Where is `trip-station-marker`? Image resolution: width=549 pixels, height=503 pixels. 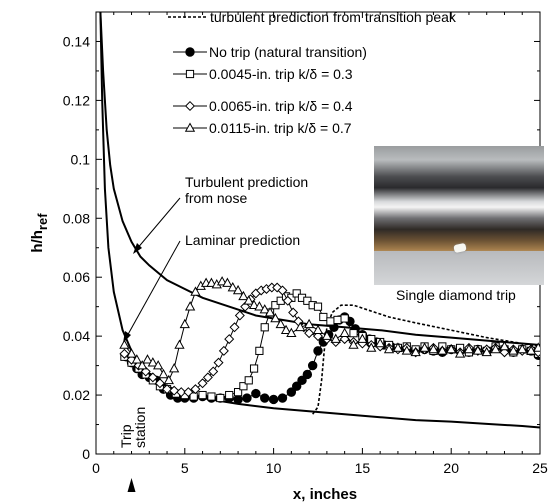
trip-station-marker is located at coordinates (131, 485).